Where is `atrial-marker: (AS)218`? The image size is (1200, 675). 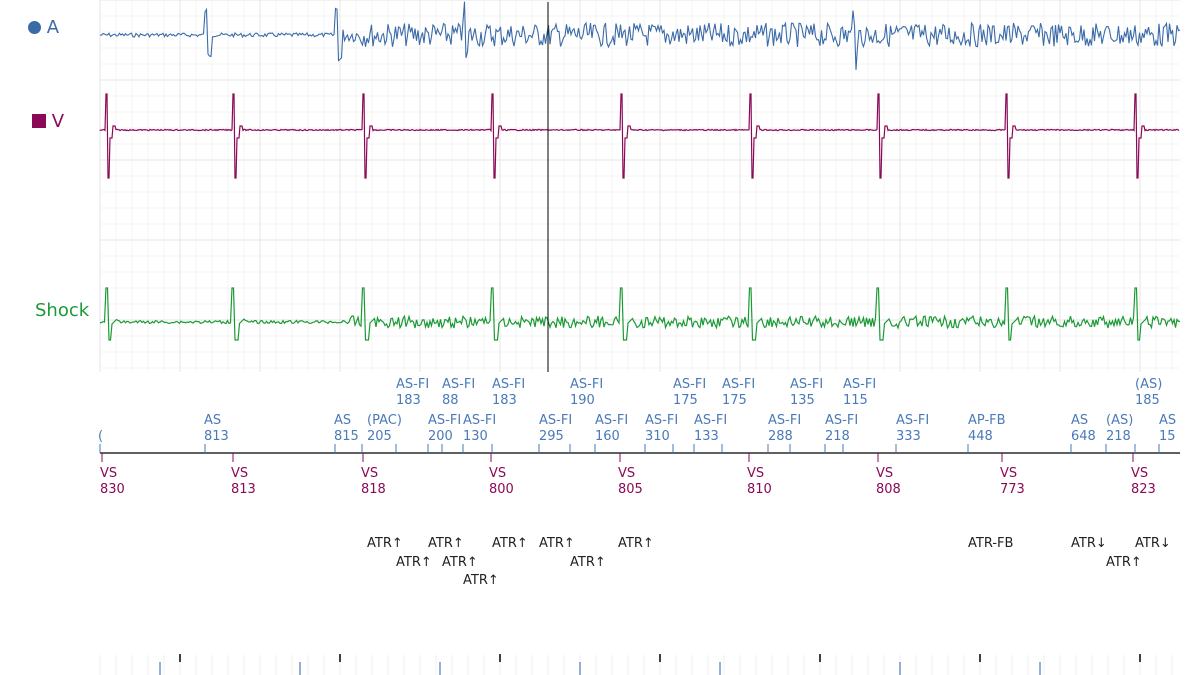
atrial-marker: (AS)218 is located at coordinates (1119, 428).